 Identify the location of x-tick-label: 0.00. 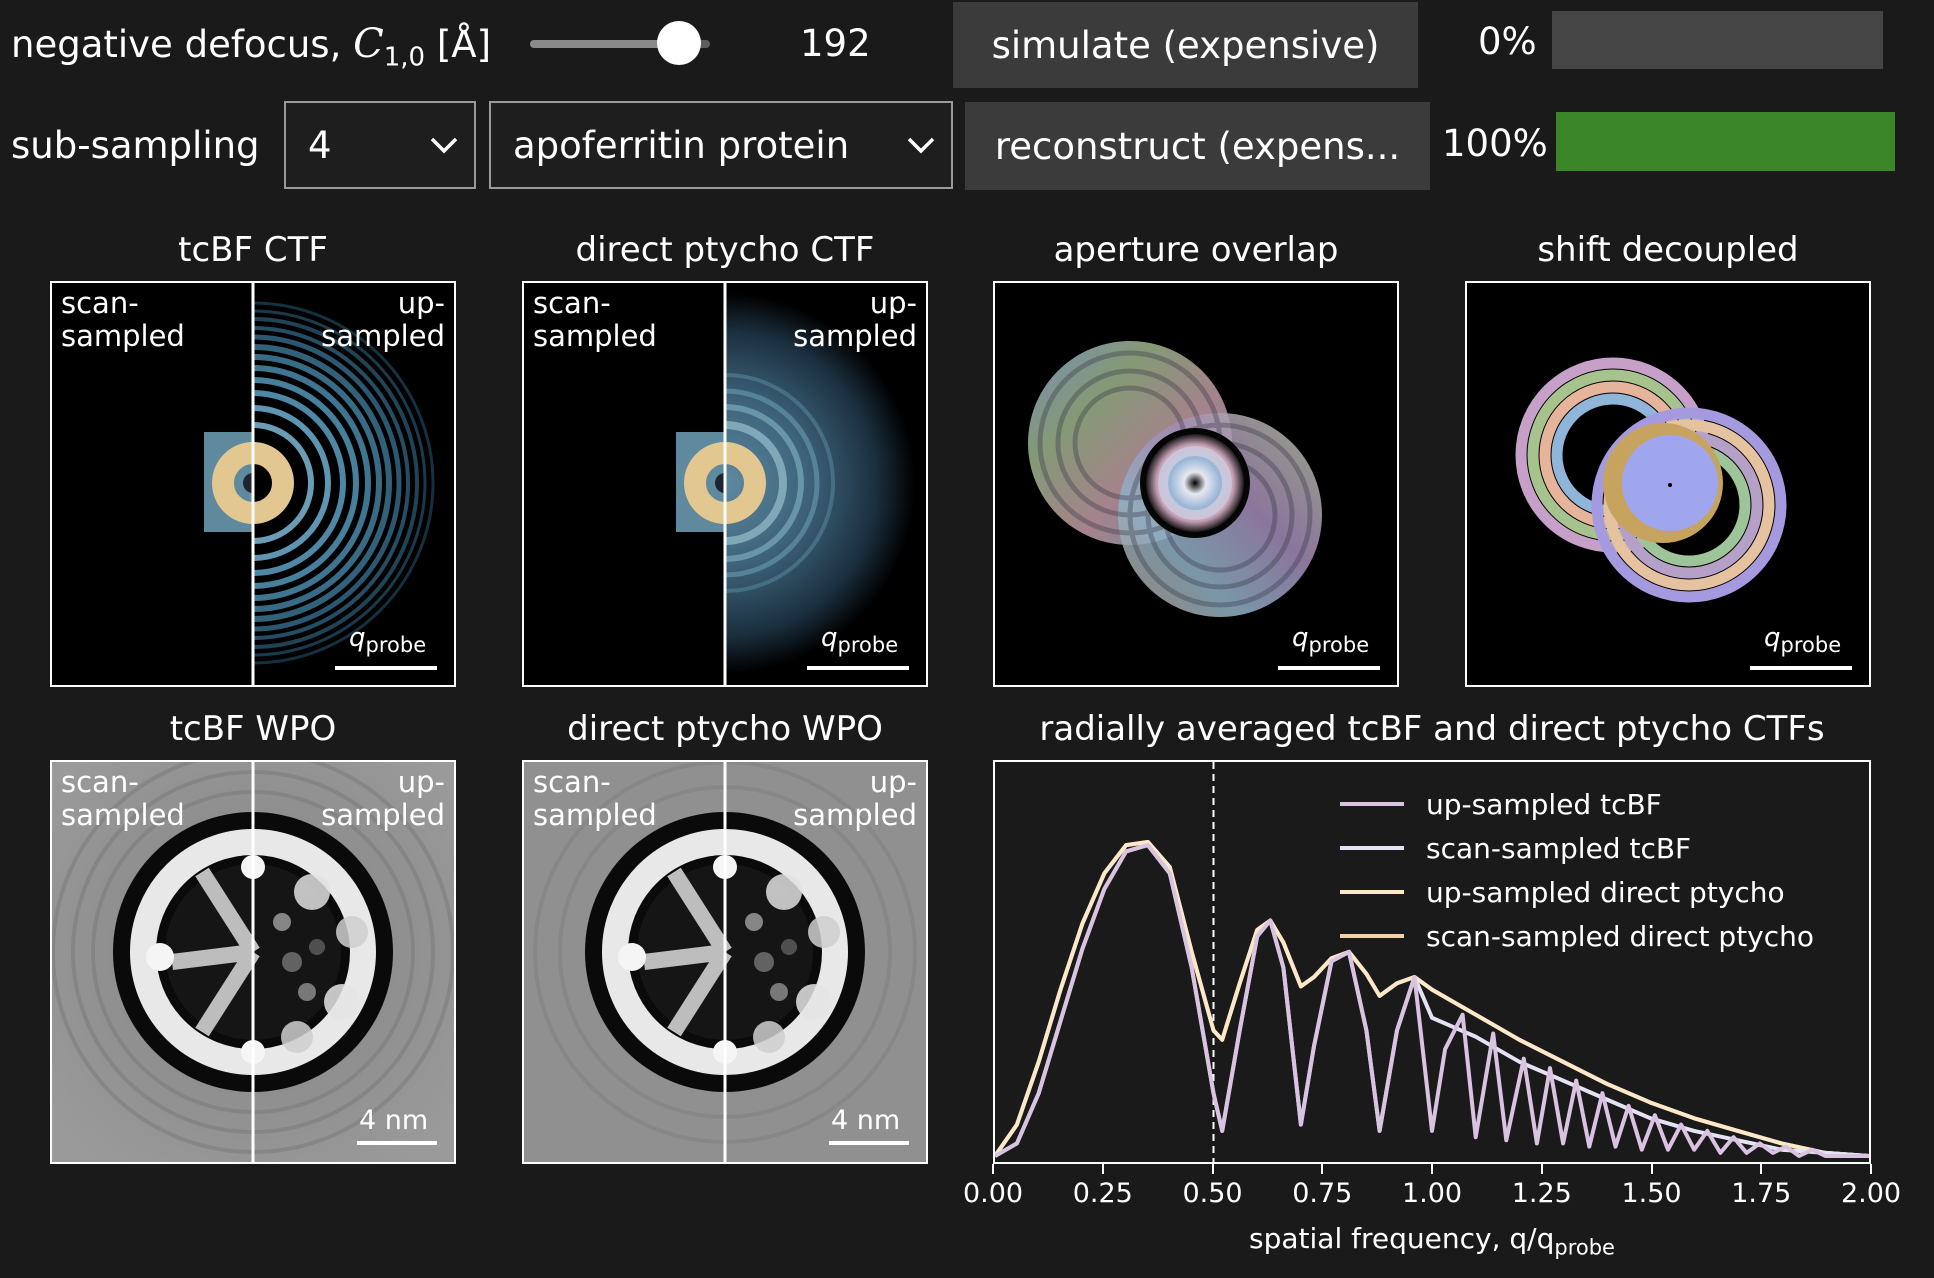
(993, 1193).